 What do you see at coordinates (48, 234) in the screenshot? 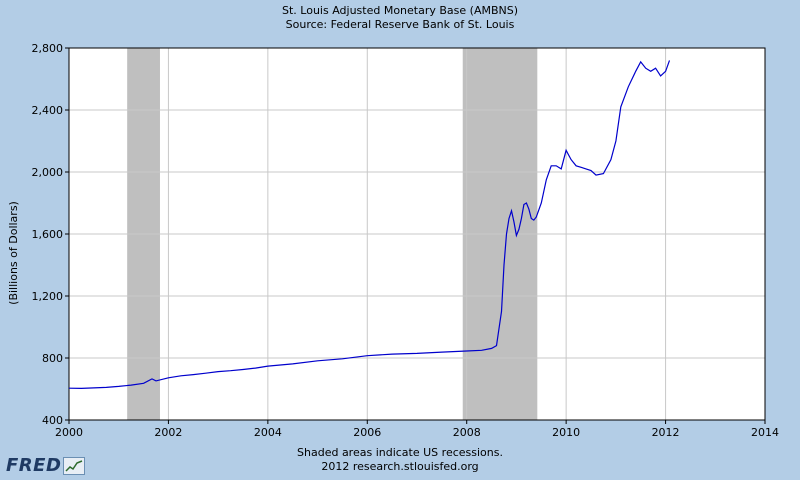
I see `y-tick-label: 1,600` at bounding box center [48, 234].